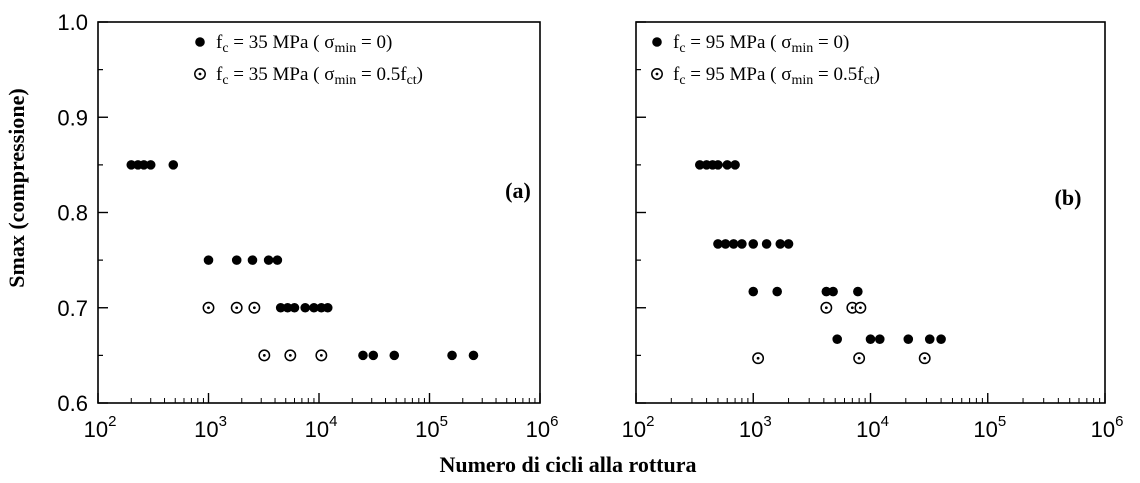 The image size is (1140, 483). Describe the element at coordinates (72, 308) in the screenshot. I see `y-tick-label: 0.7` at that location.